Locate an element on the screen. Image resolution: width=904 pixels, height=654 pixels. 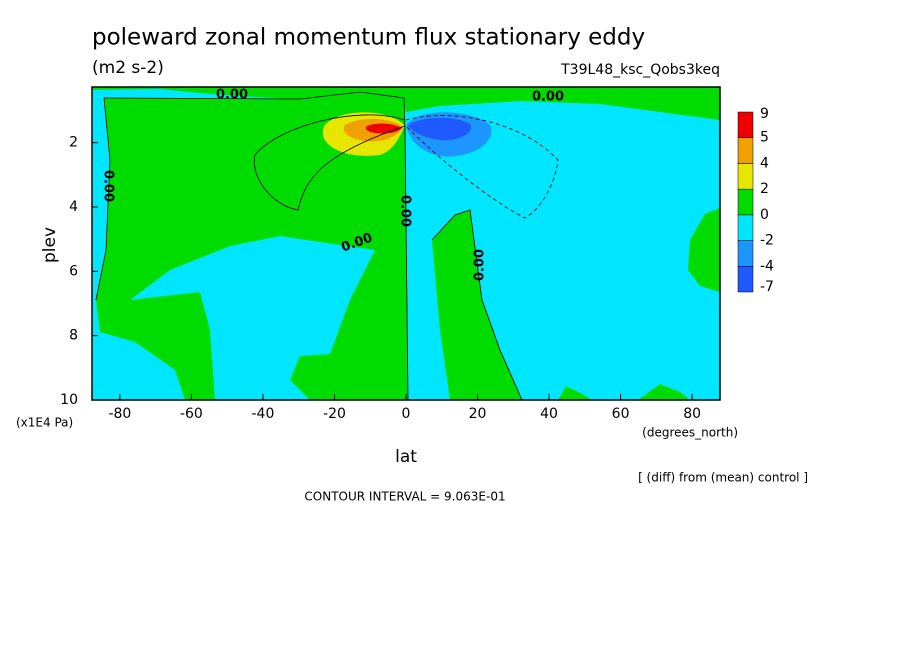
x-unit-label: (degrees_north) is located at coordinates (690, 433).